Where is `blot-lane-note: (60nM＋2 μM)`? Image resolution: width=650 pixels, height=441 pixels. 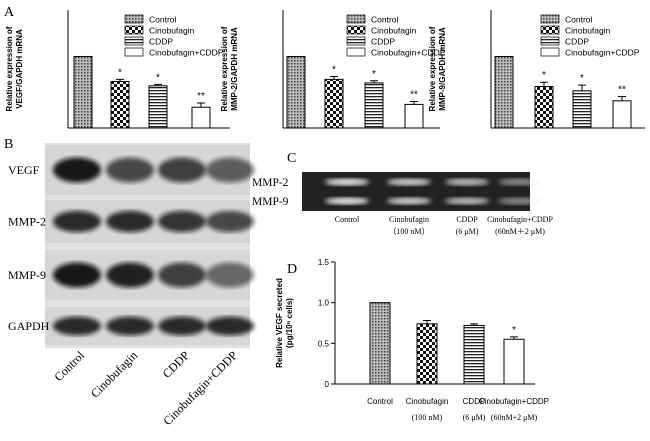 blot-lane-note: (60nM＋2 μM) is located at coordinates (520, 231).